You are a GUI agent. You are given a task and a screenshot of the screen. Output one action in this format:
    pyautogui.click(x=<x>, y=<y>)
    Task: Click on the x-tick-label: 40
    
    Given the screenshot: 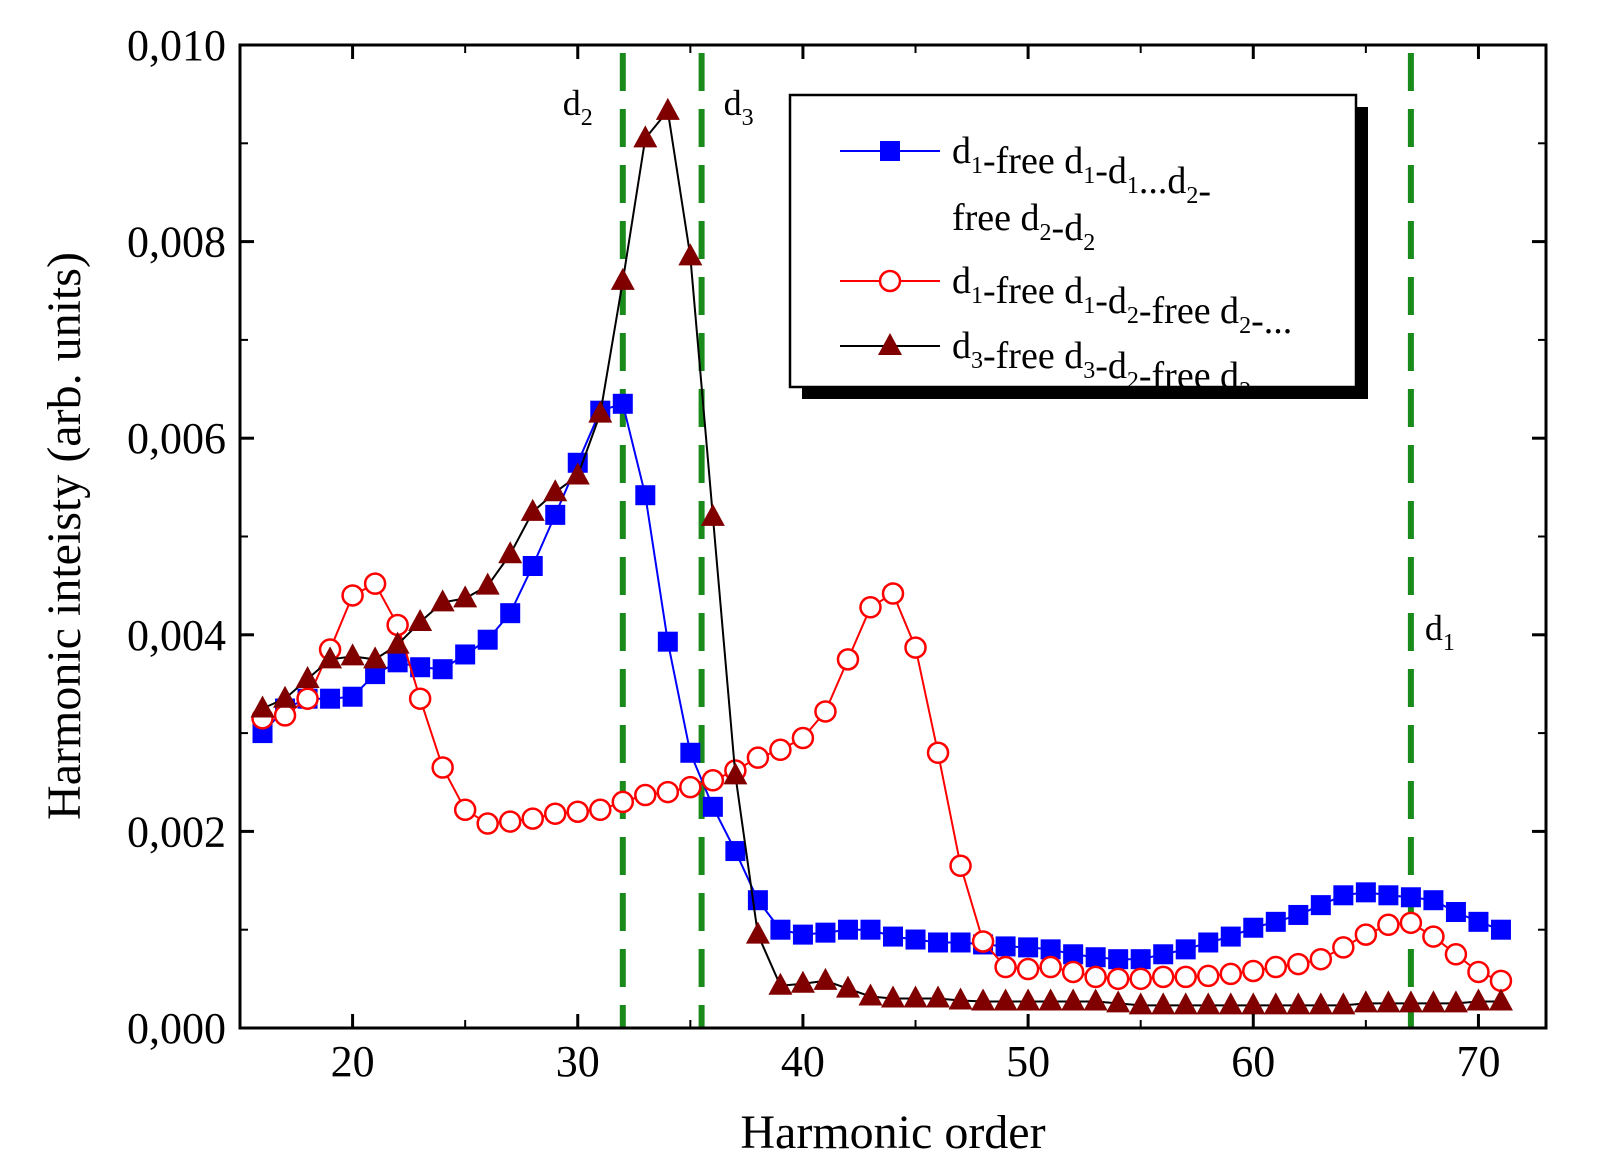 What is the action you would take?
    pyautogui.click(x=803, y=1061)
    